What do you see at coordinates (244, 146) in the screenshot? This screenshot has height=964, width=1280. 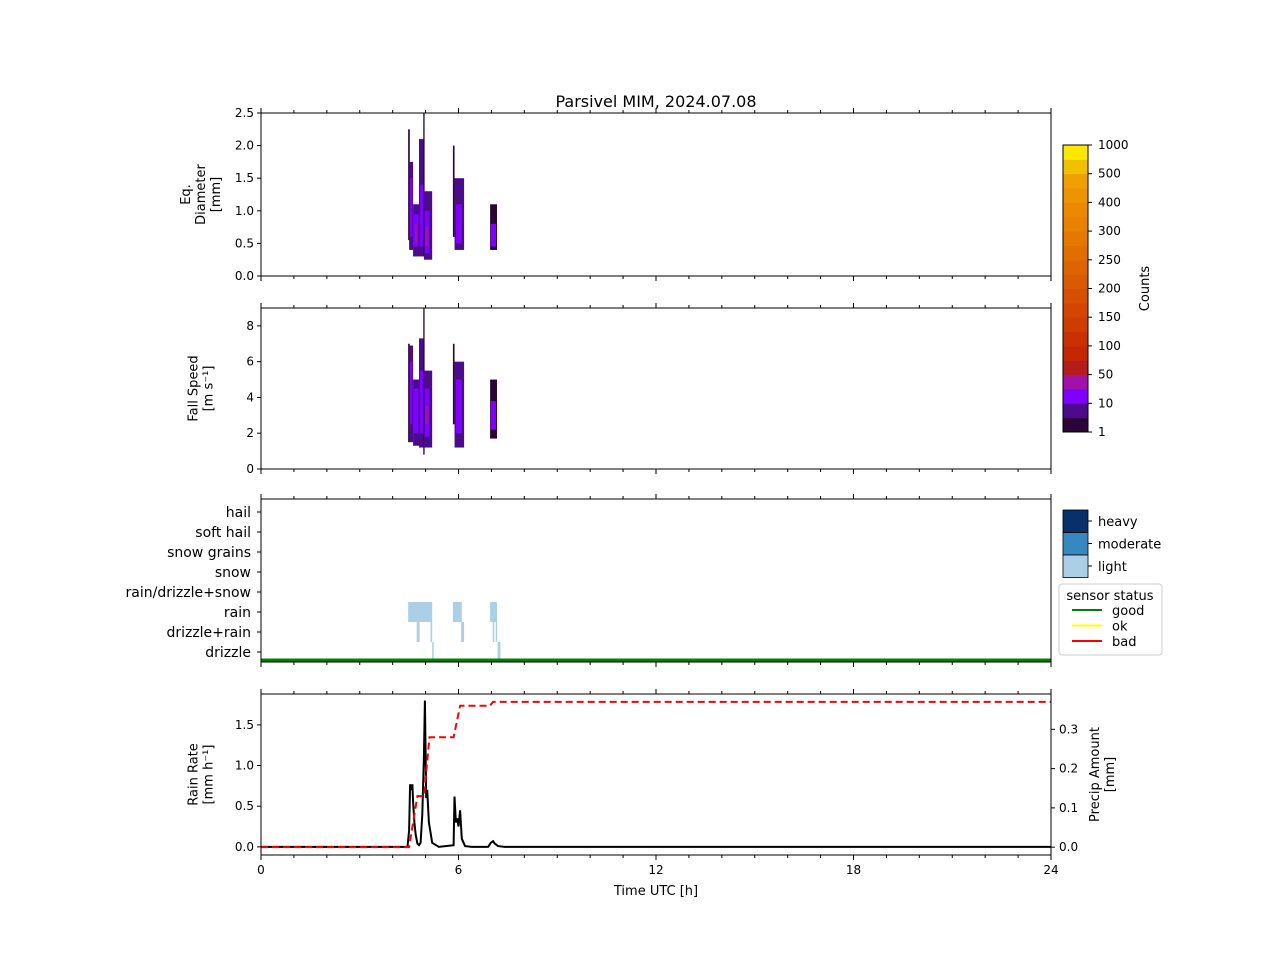 I see `y-tick-label: 2.0` at bounding box center [244, 146].